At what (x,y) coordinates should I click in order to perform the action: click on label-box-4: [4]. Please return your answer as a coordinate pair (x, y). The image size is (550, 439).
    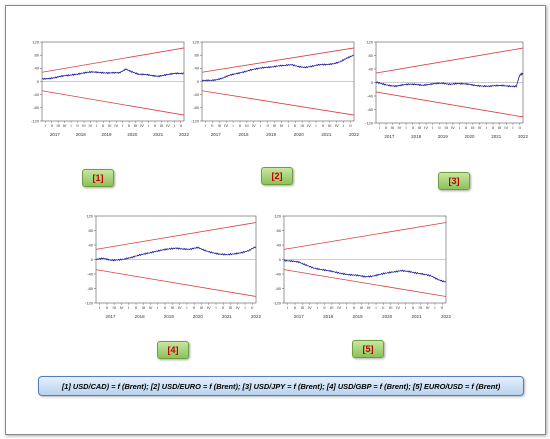
    Looking at the image, I should click on (173, 350).